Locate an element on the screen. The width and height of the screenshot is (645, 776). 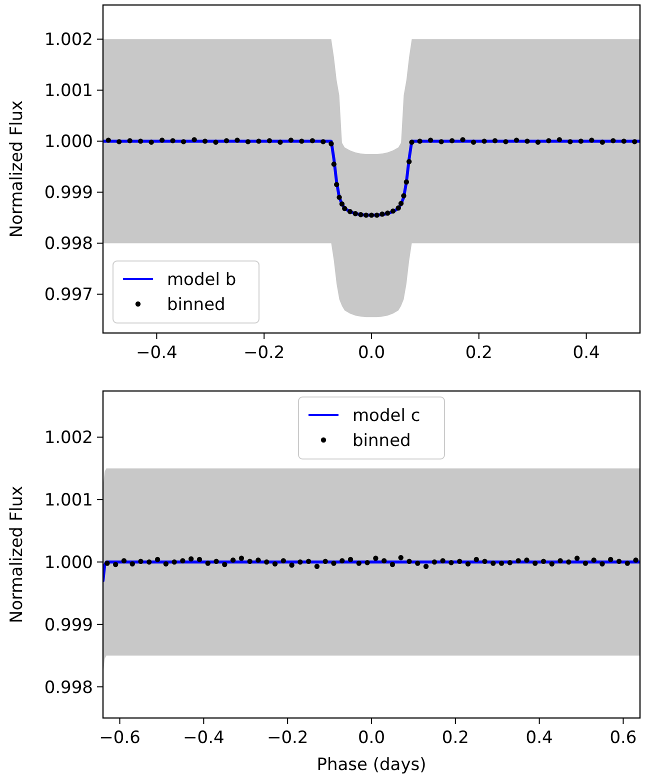
x-tick-label: −0.6 is located at coordinates (119, 738).